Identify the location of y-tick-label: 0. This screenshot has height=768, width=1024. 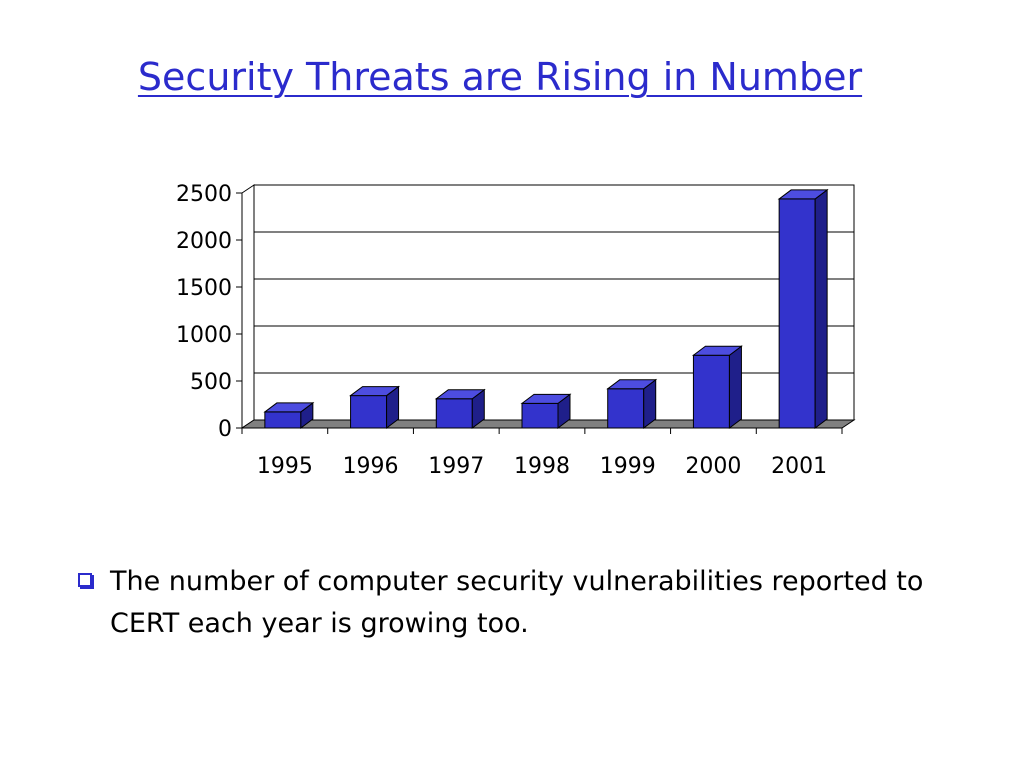
(225, 429).